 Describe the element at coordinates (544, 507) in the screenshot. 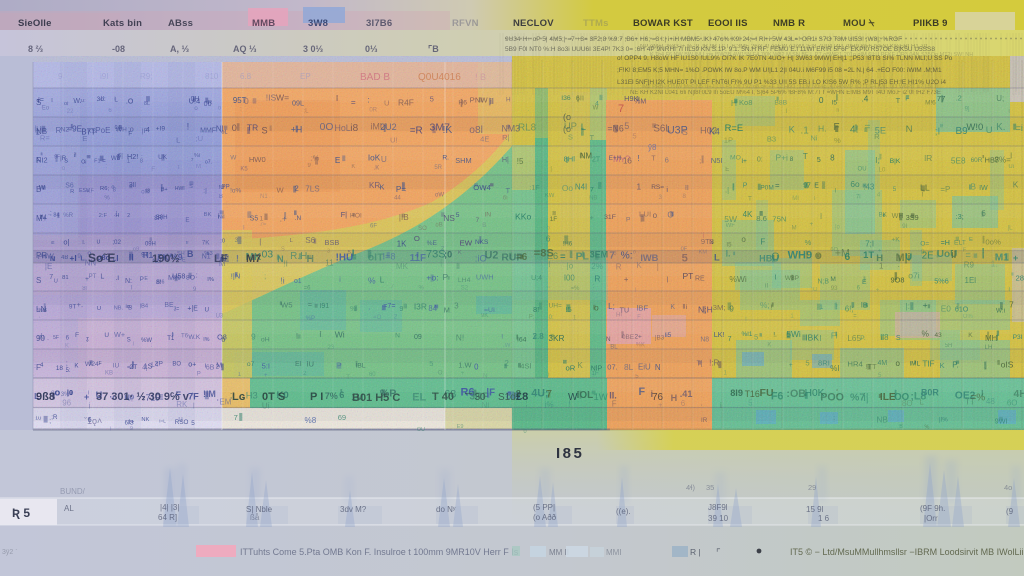

I see `svg-text: (5 PP|` at that location.